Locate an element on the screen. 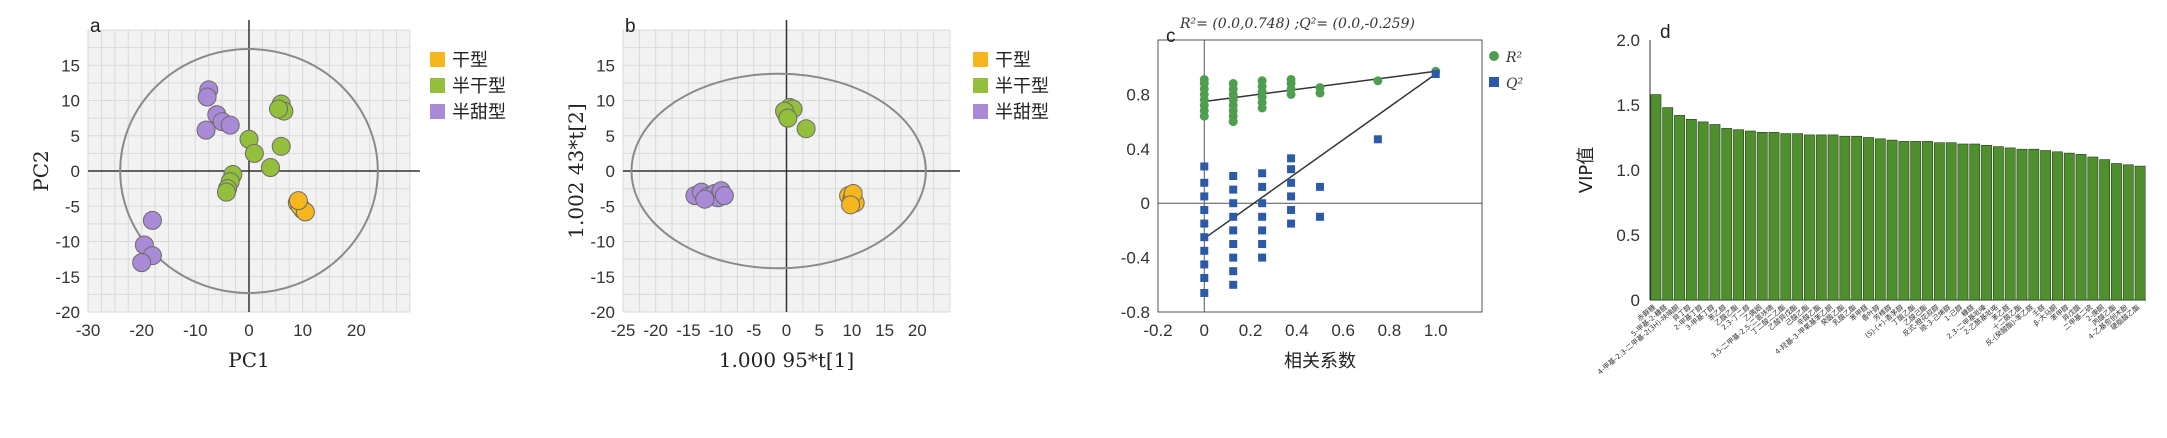  x-tick-label: 4-甲基-2,3-二甲基-2(3H)-呋喃酮 is located at coordinates (1637, 340).